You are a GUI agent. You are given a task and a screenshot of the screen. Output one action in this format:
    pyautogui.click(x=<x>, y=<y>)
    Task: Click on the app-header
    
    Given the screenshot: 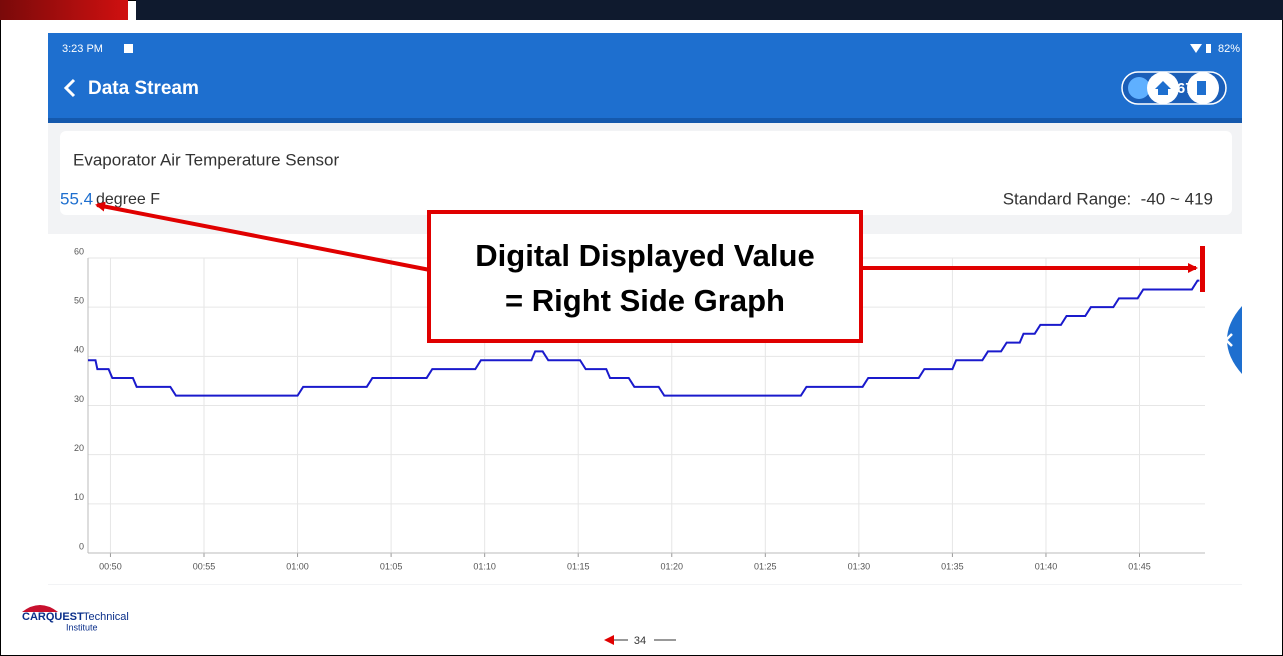 What is the action you would take?
    pyautogui.click(x=645, y=78)
    